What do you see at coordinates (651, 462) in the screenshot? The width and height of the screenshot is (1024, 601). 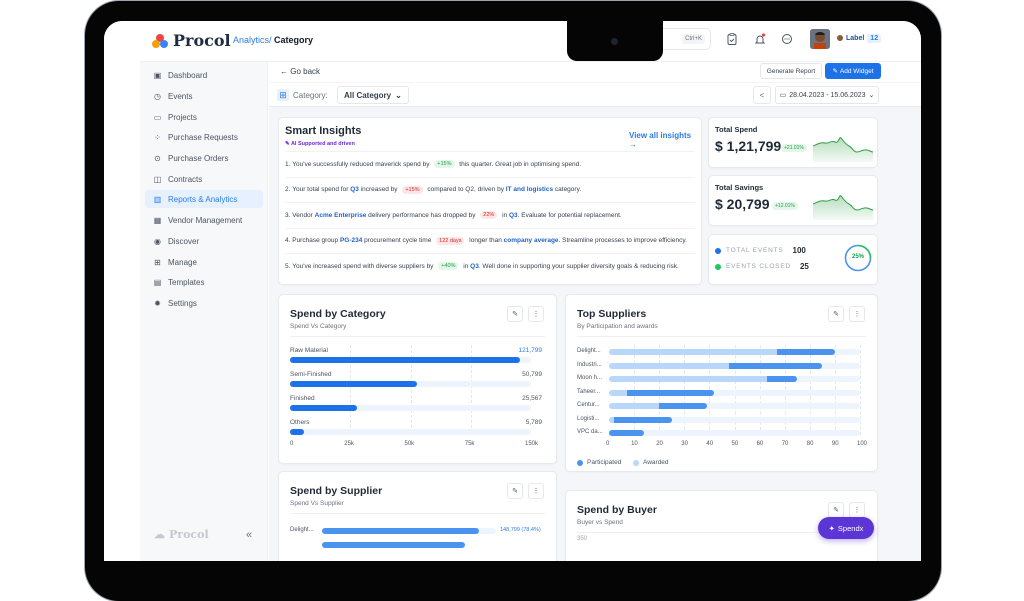 I see `legend-awarded: Awarded` at bounding box center [651, 462].